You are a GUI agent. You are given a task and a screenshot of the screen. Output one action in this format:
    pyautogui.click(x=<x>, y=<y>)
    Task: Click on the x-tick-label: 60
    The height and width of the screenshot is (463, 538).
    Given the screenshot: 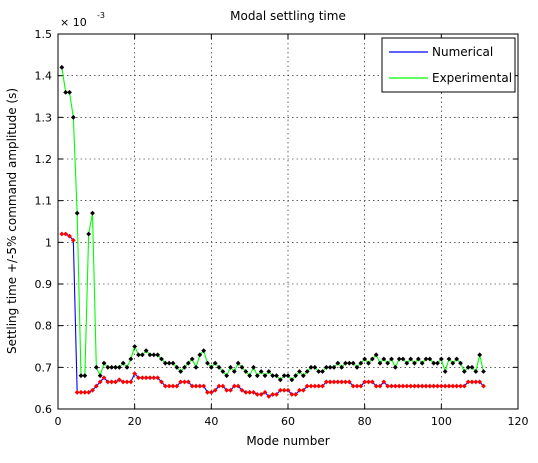 What is the action you would take?
    pyautogui.click(x=288, y=421)
    